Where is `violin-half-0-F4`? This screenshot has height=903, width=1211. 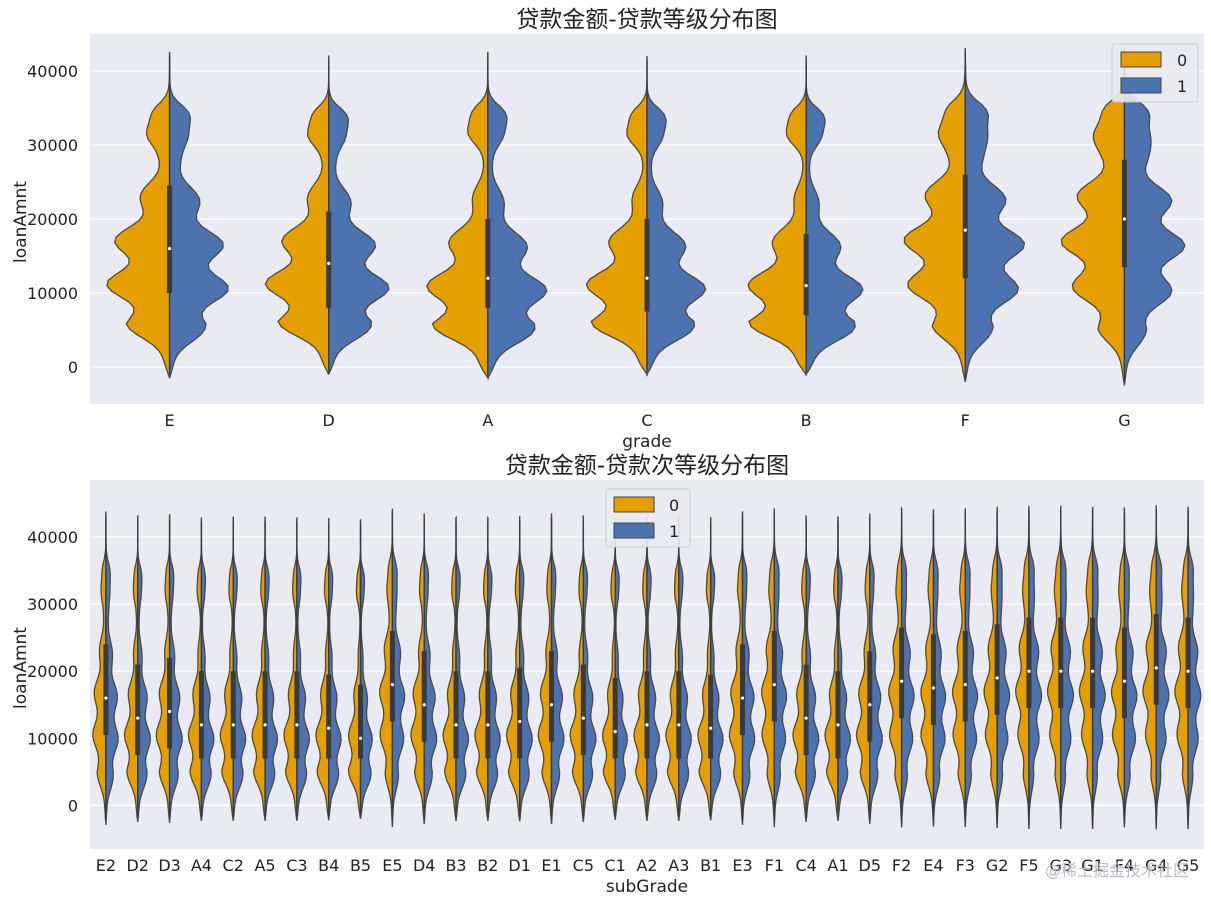
violin-half-0-F4 is located at coordinates (1118, 667).